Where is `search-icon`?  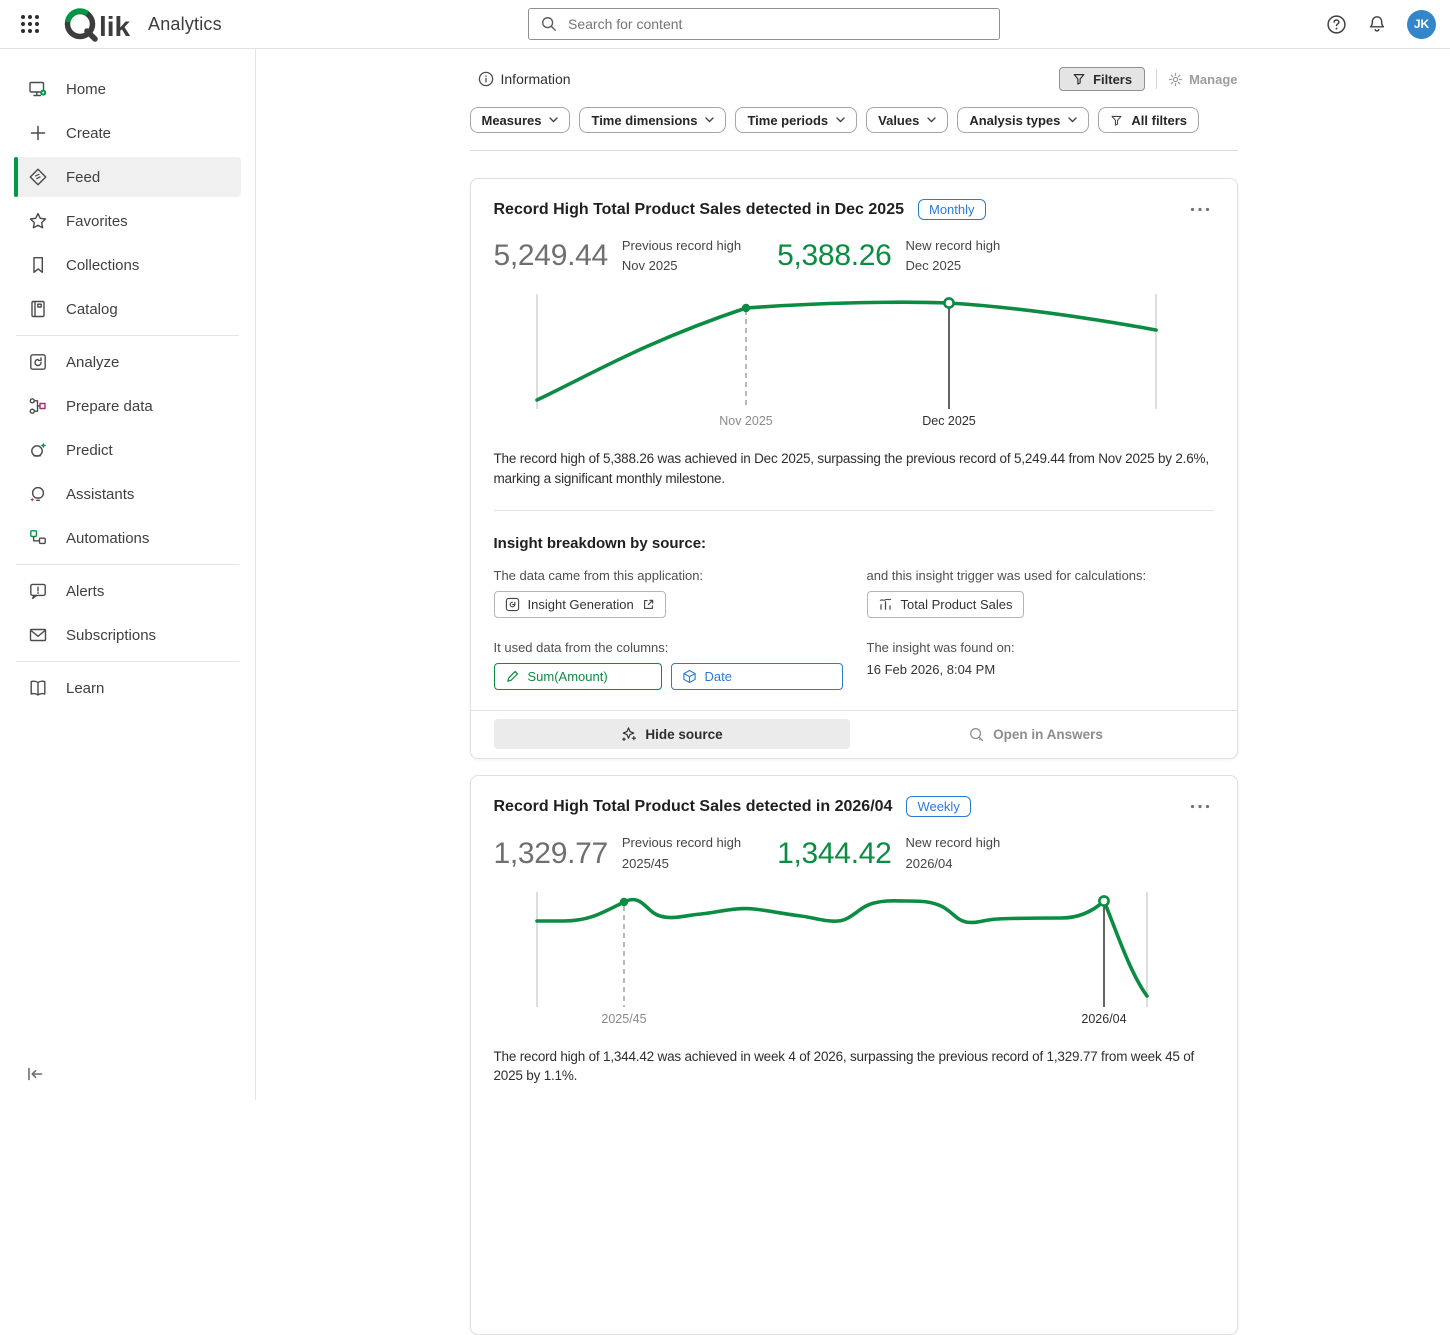
search-icon is located at coordinates (549, 24).